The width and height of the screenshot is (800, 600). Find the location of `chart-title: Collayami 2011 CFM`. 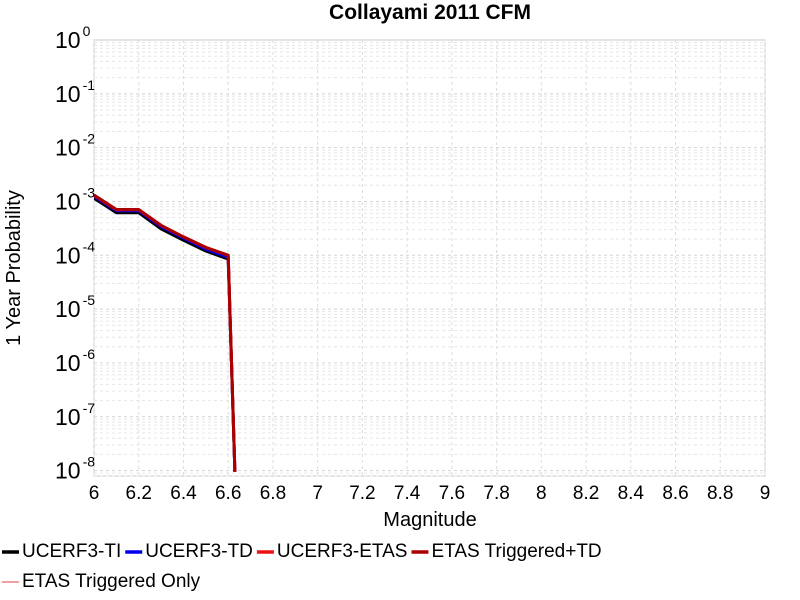

chart-title: Collayami 2011 CFM is located at coordinates (430, 12).